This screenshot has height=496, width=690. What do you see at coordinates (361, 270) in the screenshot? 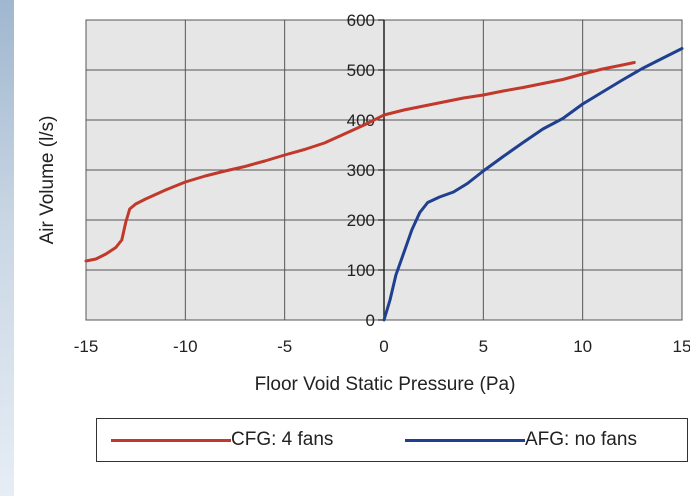
I see `y-tick-label: 100` at bounding box center [361, 270].